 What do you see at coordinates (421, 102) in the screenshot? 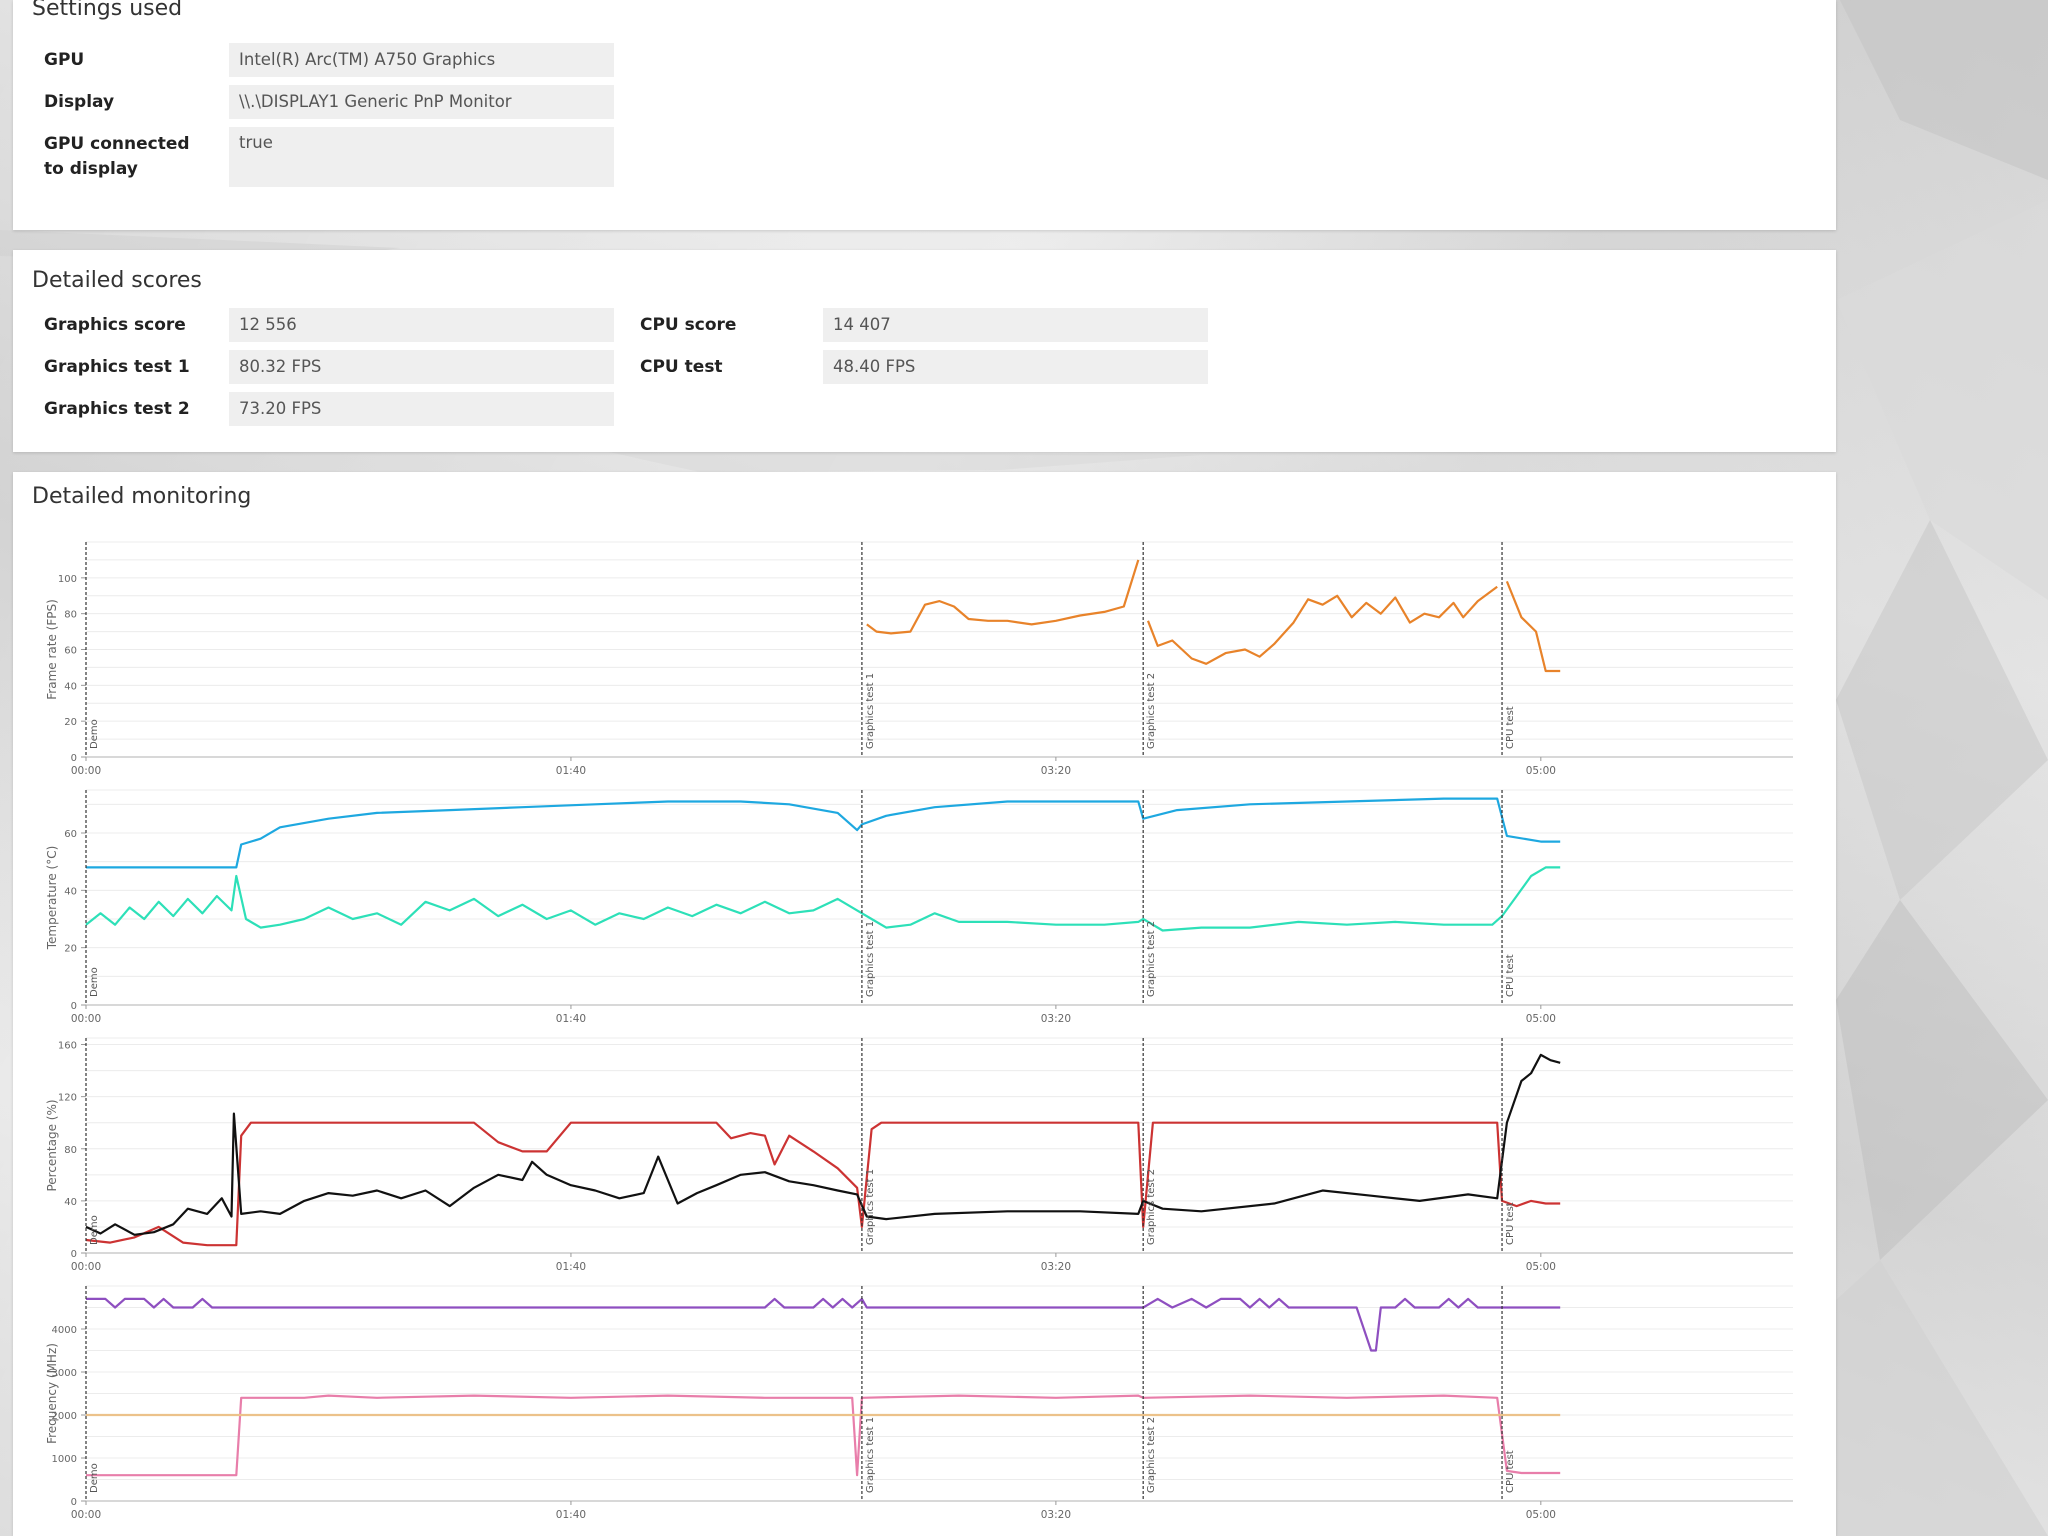
I see `settings-value-display: \\.\DISPLAY1 Generic PnP Monitor` at bounding box center [421, 102].